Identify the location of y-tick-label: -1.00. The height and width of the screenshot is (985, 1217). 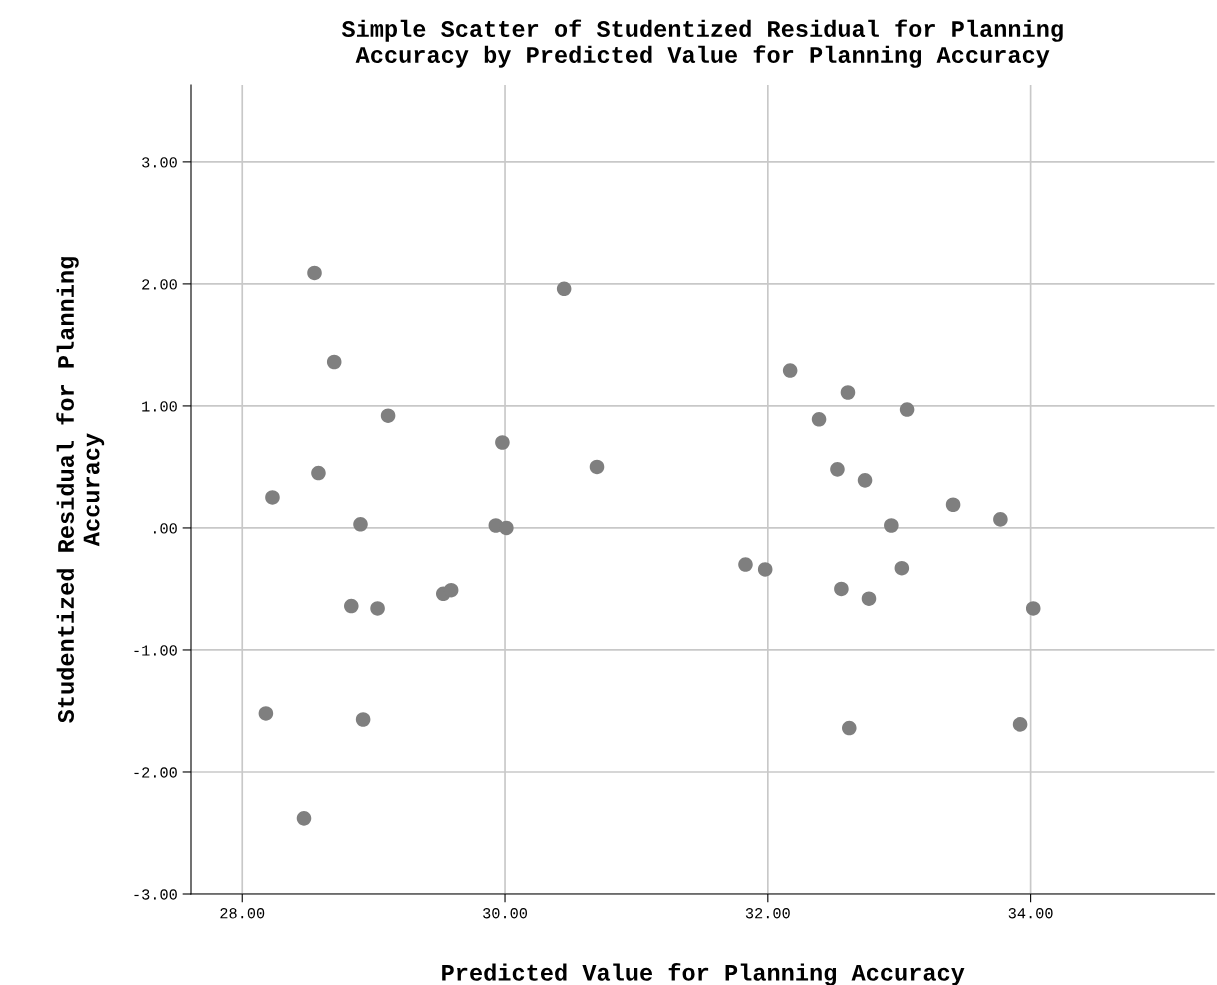
(155, 650).